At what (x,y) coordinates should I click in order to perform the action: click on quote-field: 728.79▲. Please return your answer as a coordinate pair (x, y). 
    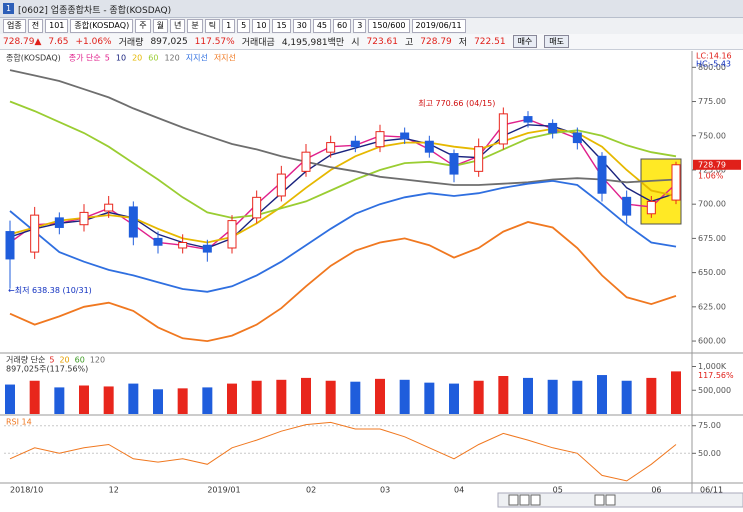
    Looking at the image, I should click on (22, 41).